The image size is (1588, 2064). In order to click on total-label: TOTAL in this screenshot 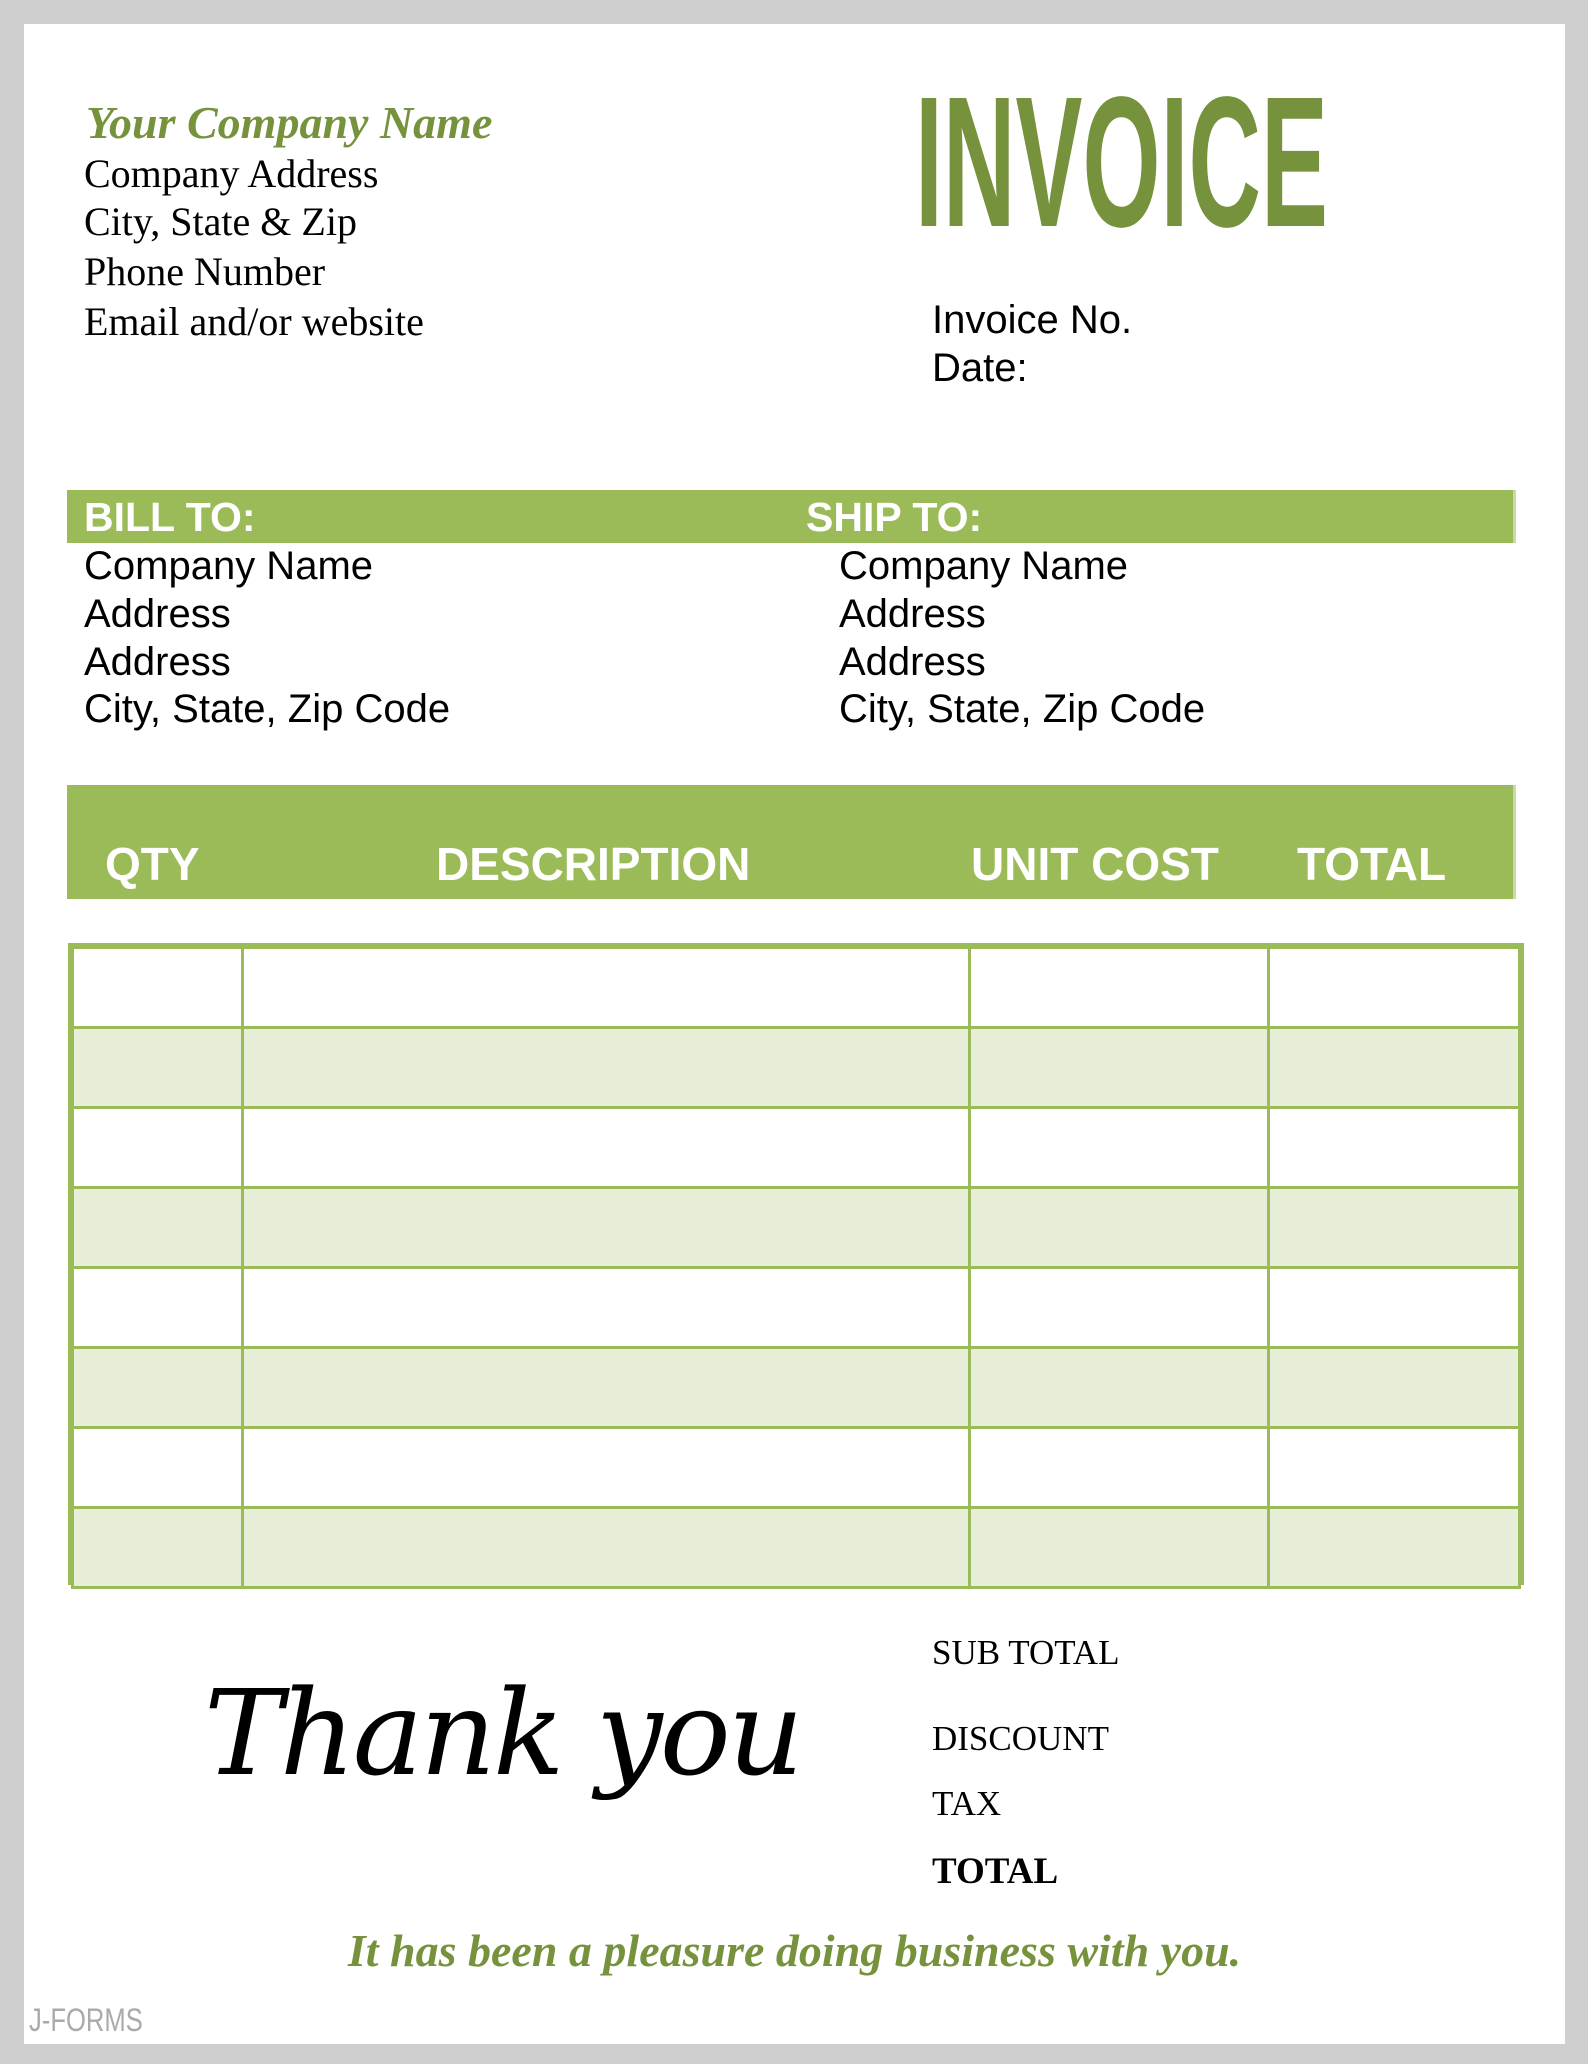, I will do `click(995, 1871)`.